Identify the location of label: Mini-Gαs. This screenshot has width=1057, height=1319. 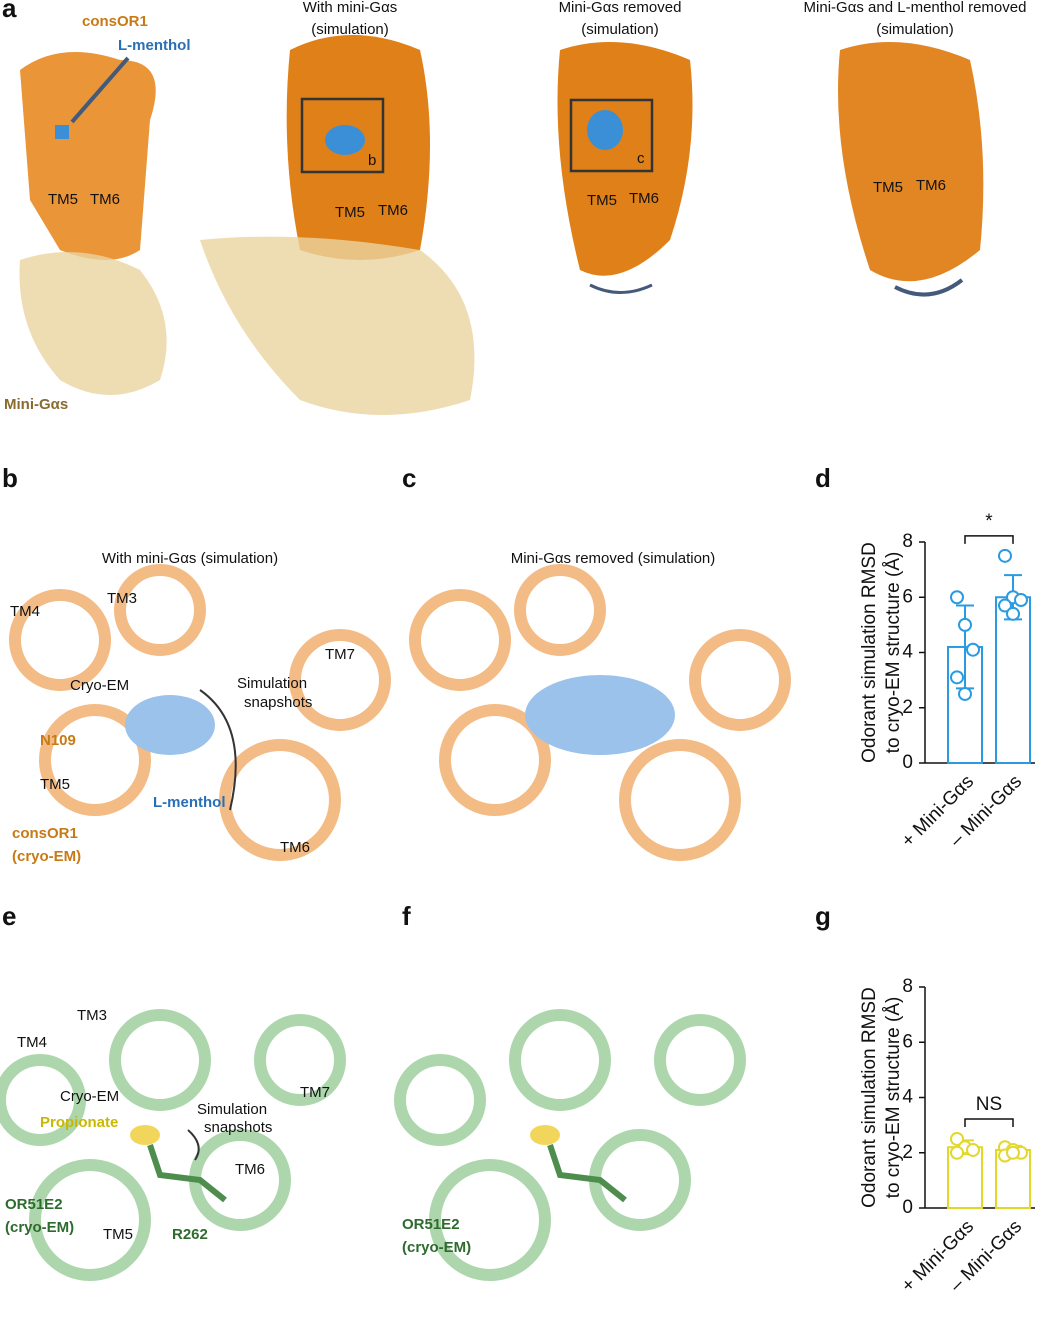
(36, 404).